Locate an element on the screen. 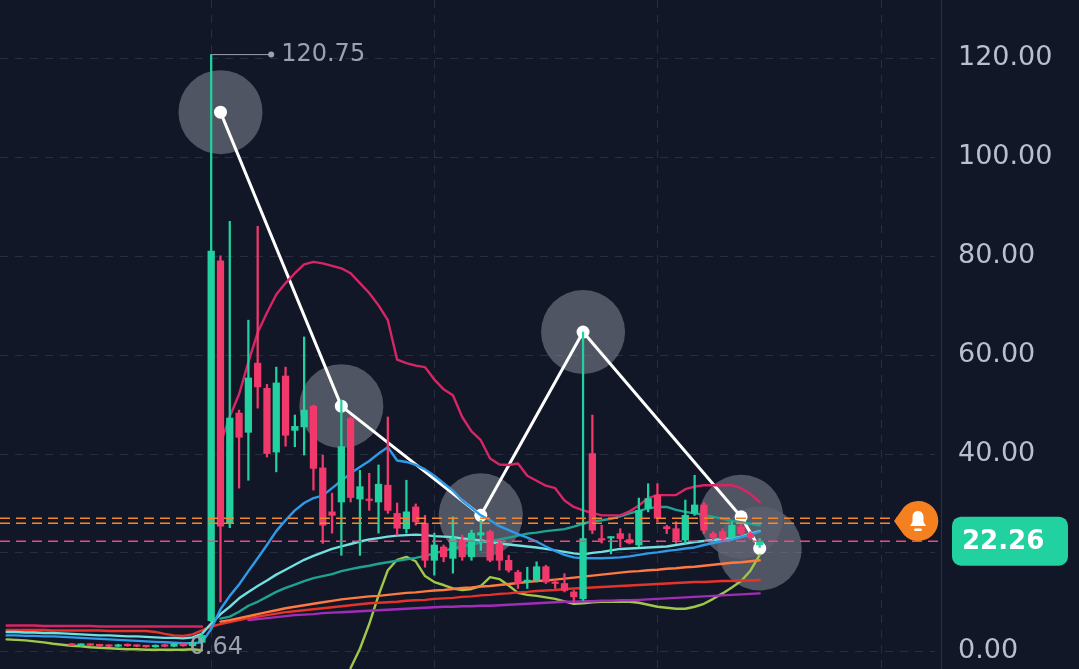 The height and width of the screenshot is (669, 1079). y-tick-label: 0.00 is located at coordinates (988, 649).